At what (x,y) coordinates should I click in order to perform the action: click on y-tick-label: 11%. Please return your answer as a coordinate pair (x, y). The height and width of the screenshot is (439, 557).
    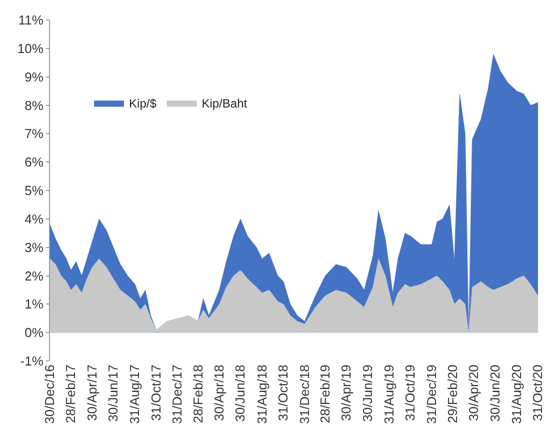
    Looking at the image, I should click on (31, 20).